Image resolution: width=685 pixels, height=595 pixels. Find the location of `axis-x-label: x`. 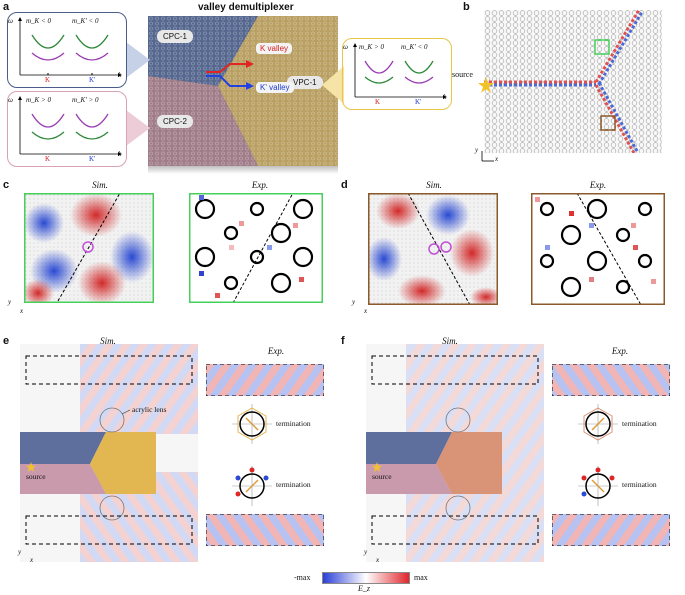

axis-x-label: x is located at coordinates (497, 159).